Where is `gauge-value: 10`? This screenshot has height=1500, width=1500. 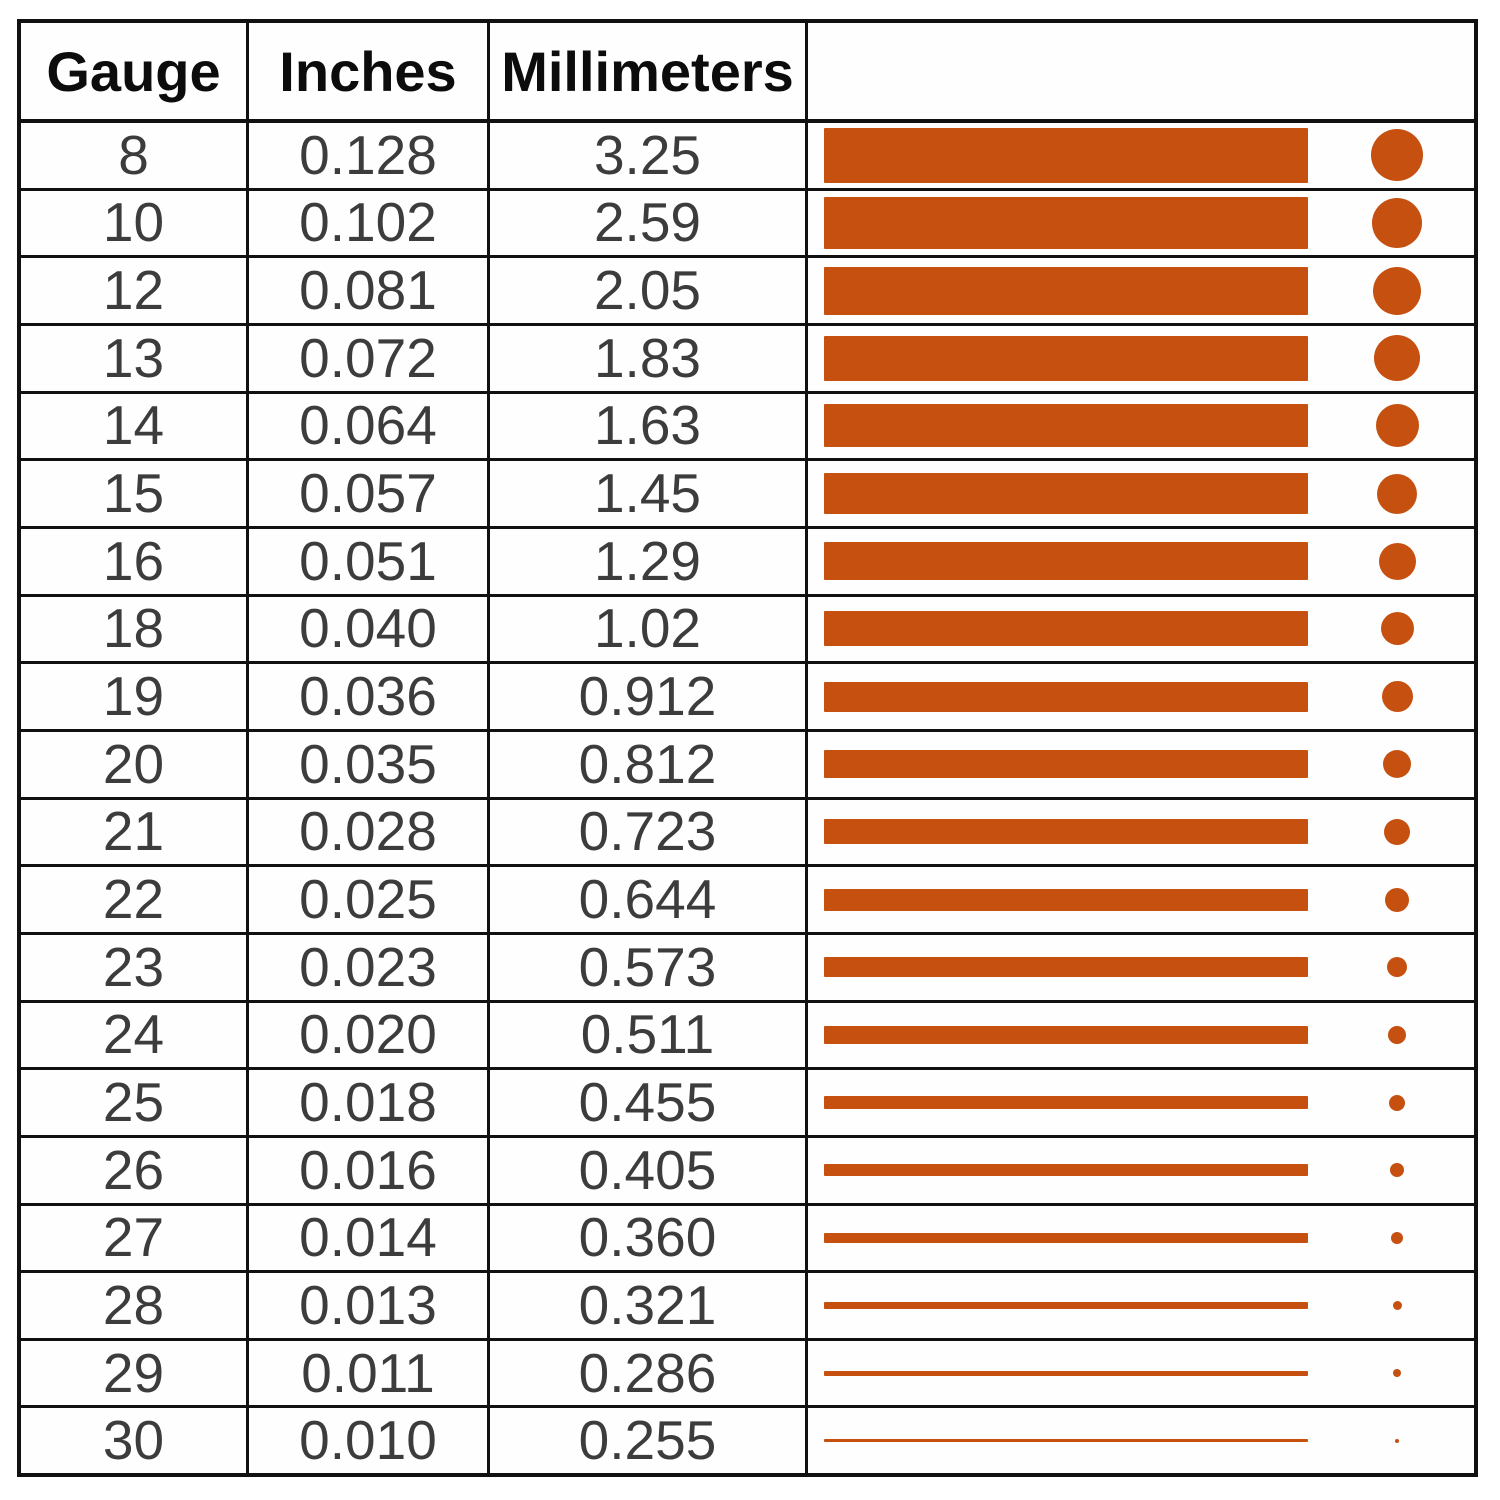 gauge-value: 10 is located at coordinates (135, 223).